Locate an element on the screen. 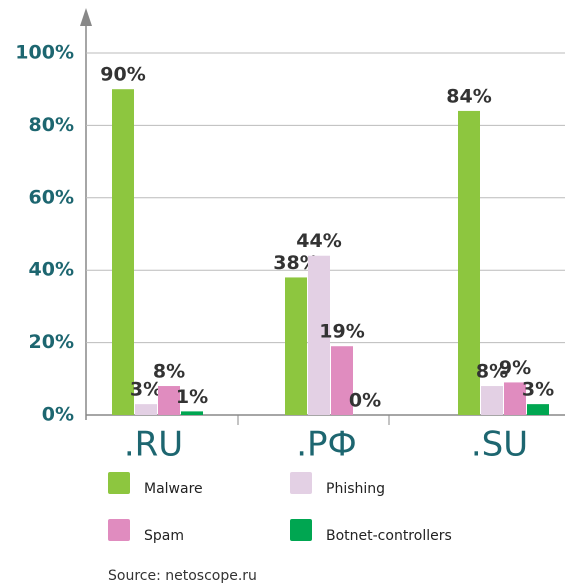 This screenshot has height=585, width=570. source: Source: netoscope.ru is located at coordinates (182, 576).